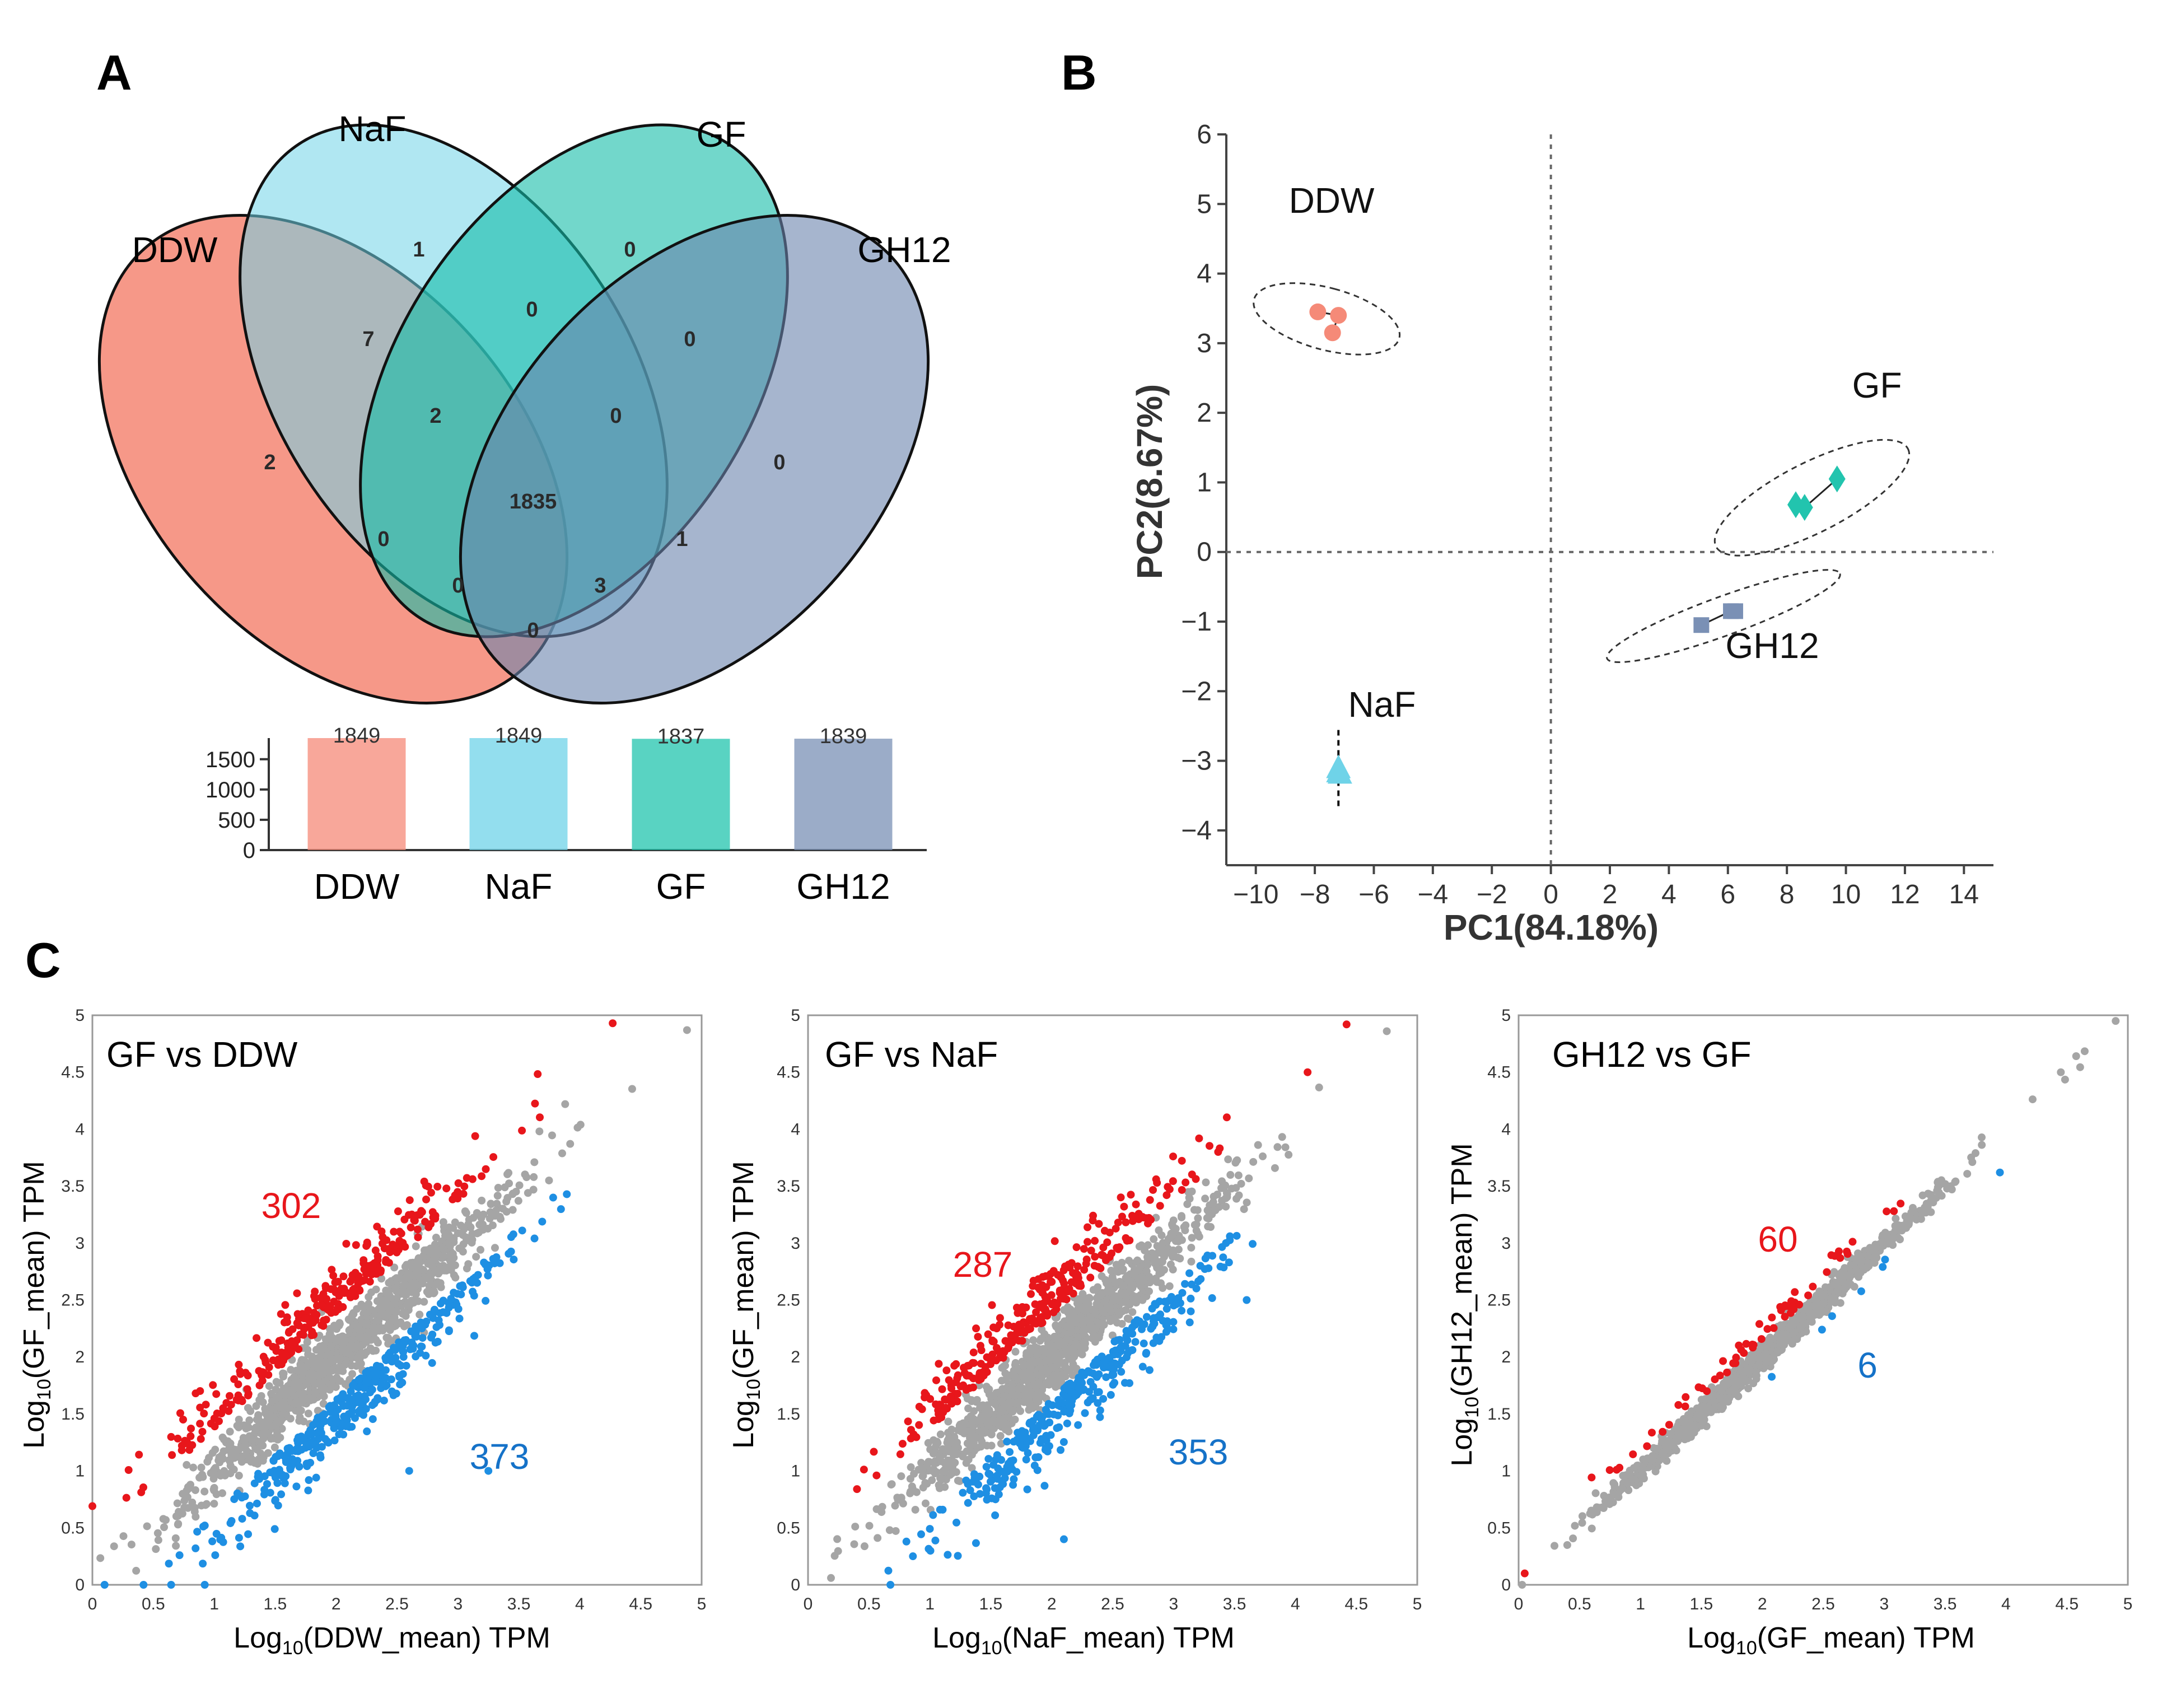  What do you see at coordinates (1610, 895) in the screenshot?
I see `pca-x-tick-label: 2` at bounding box center [1610, 895].